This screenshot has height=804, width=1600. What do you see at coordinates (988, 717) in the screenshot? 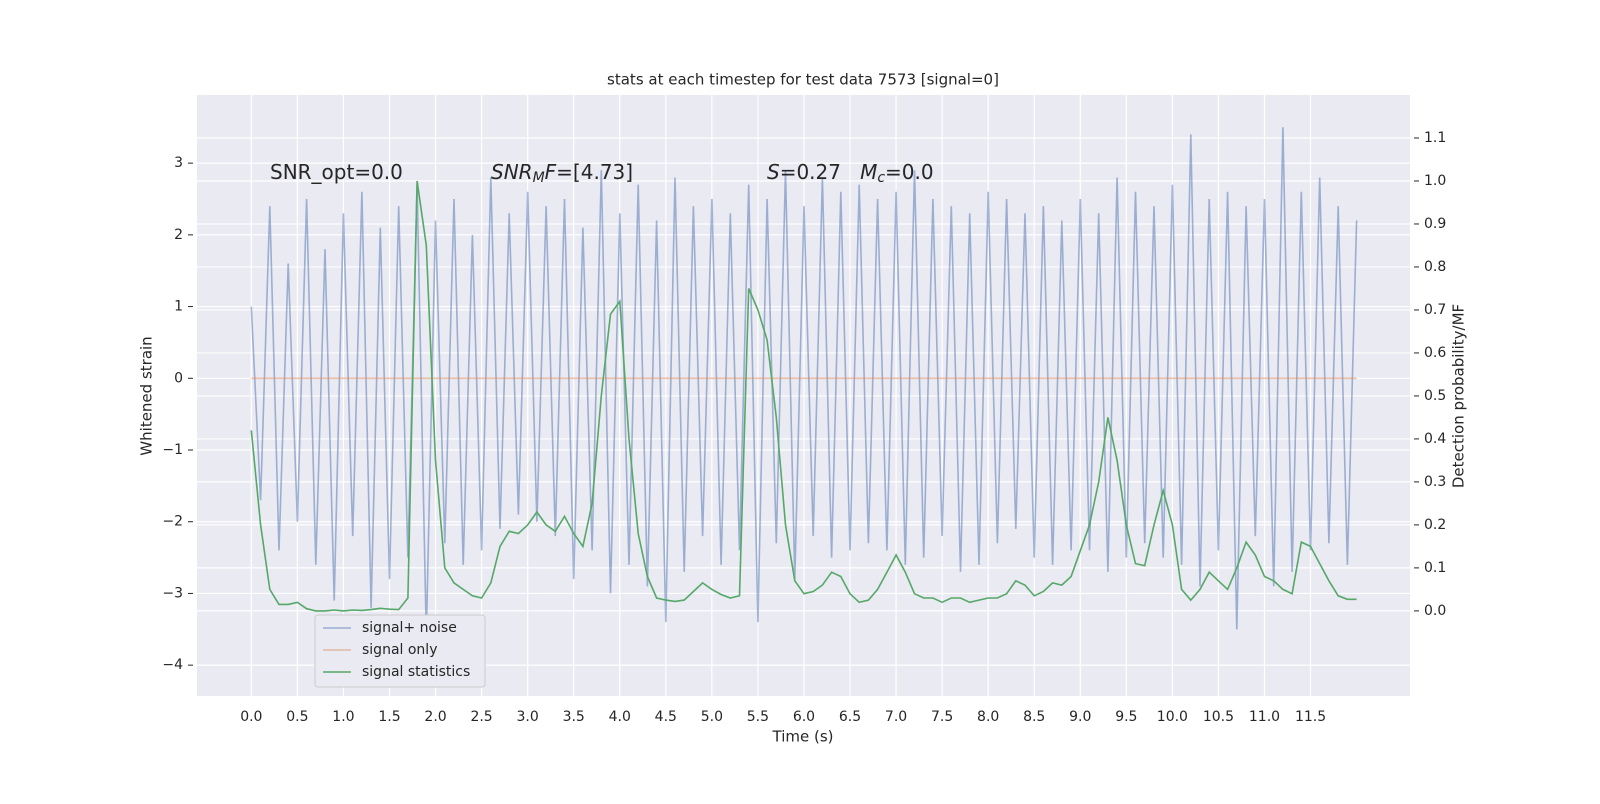
I see `x-tick-label: 8.0` at bounding box center [988, 717].